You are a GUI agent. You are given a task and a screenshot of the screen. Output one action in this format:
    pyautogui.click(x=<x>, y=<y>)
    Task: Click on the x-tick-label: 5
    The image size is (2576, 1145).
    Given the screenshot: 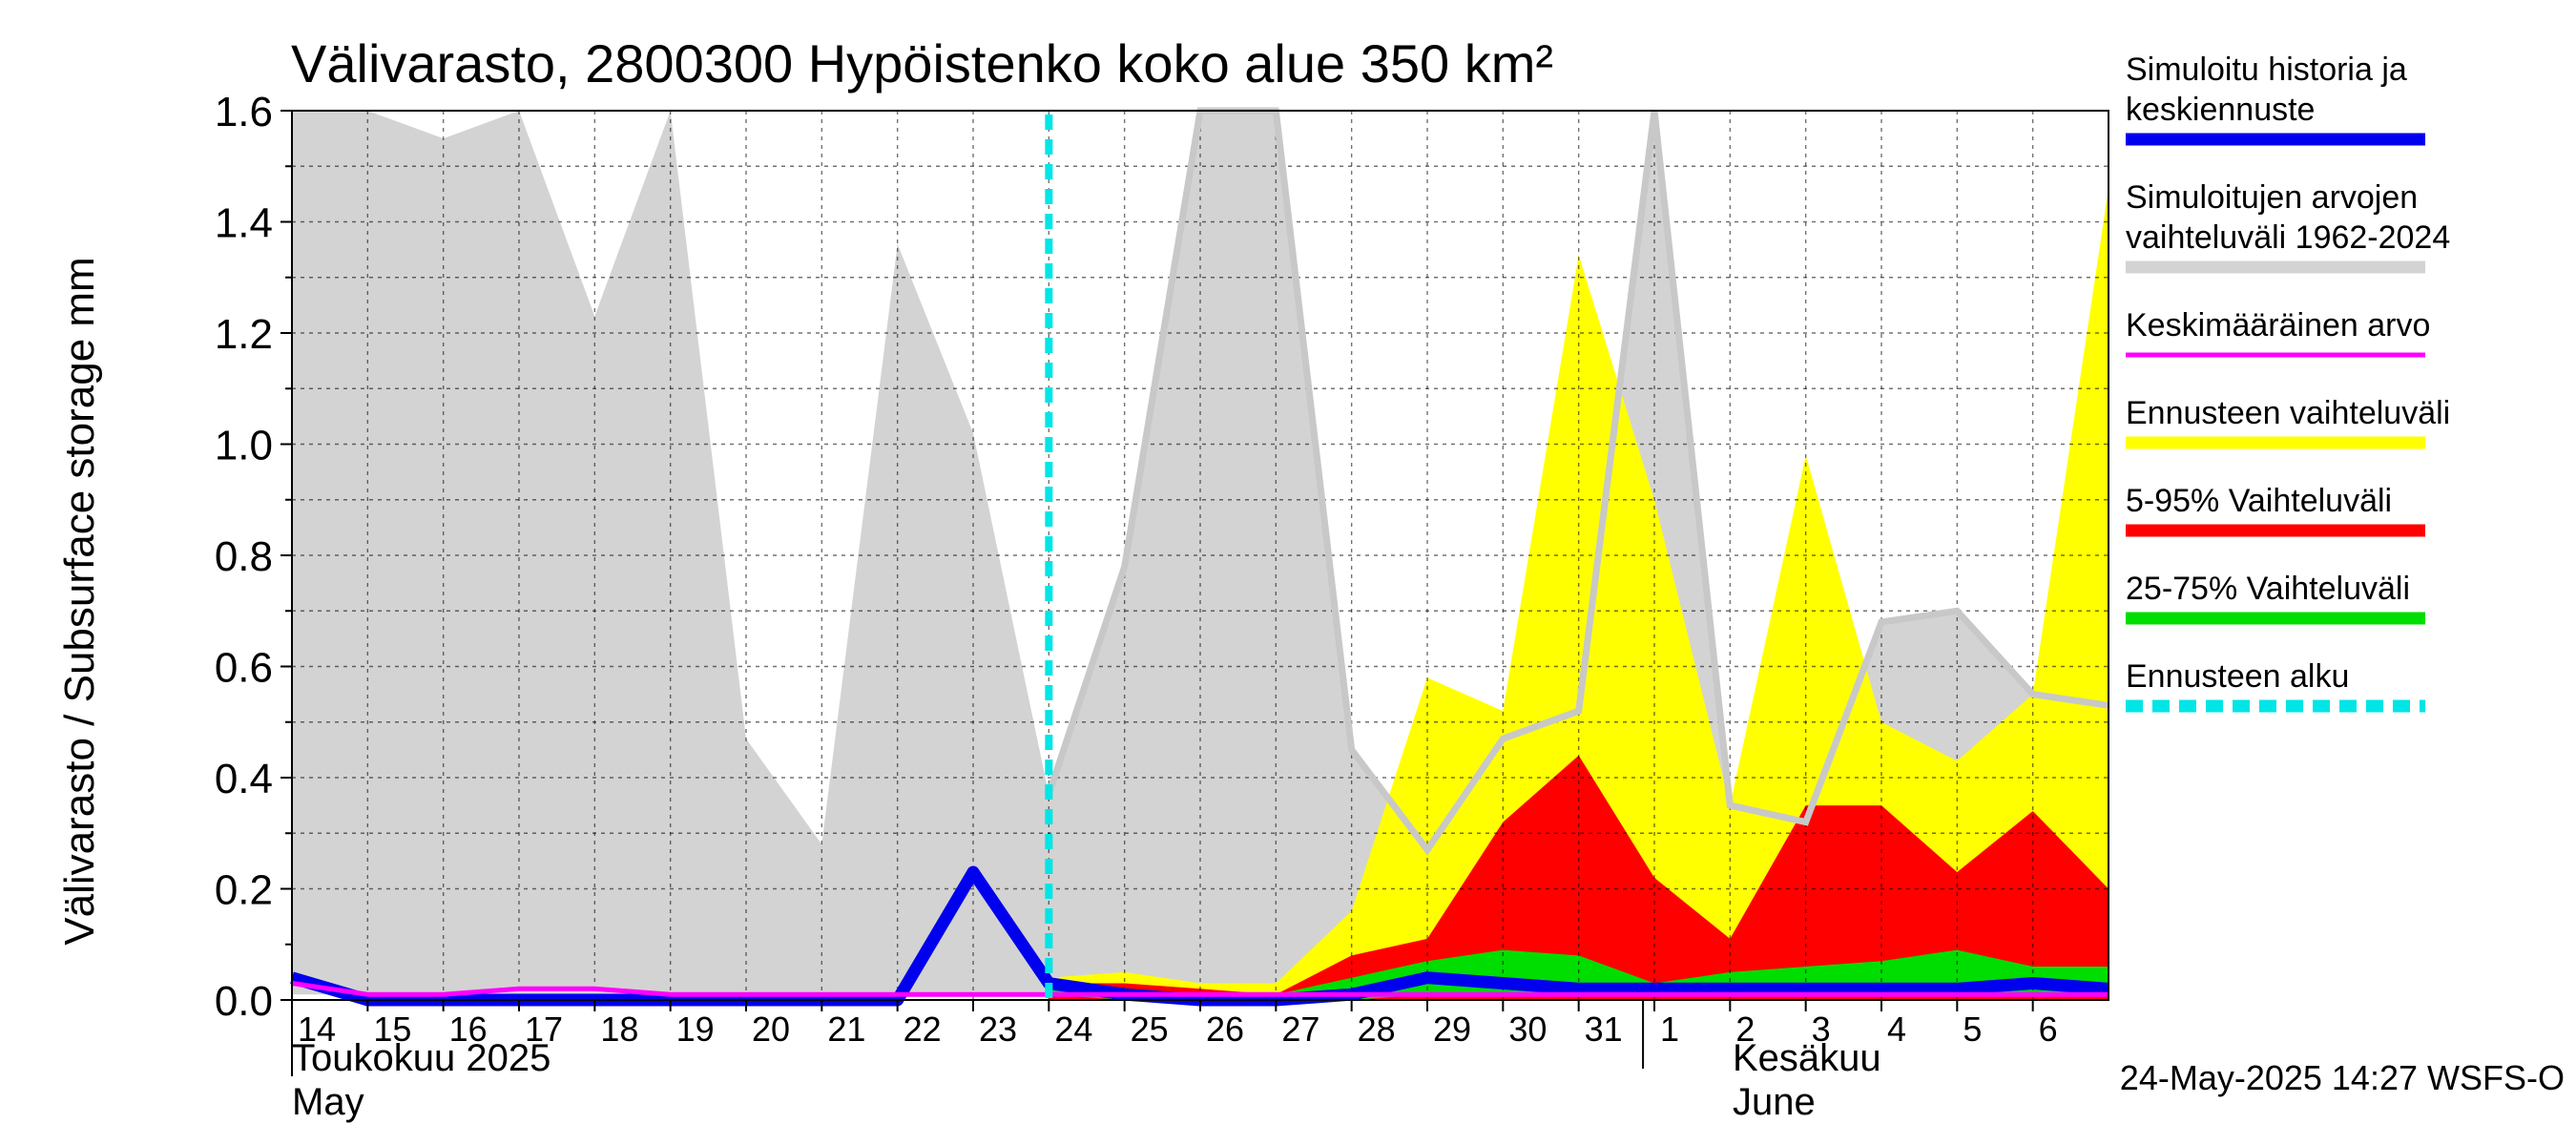 What is the action you would take?
    pyautogui.click(x=1972, y=1029)
    